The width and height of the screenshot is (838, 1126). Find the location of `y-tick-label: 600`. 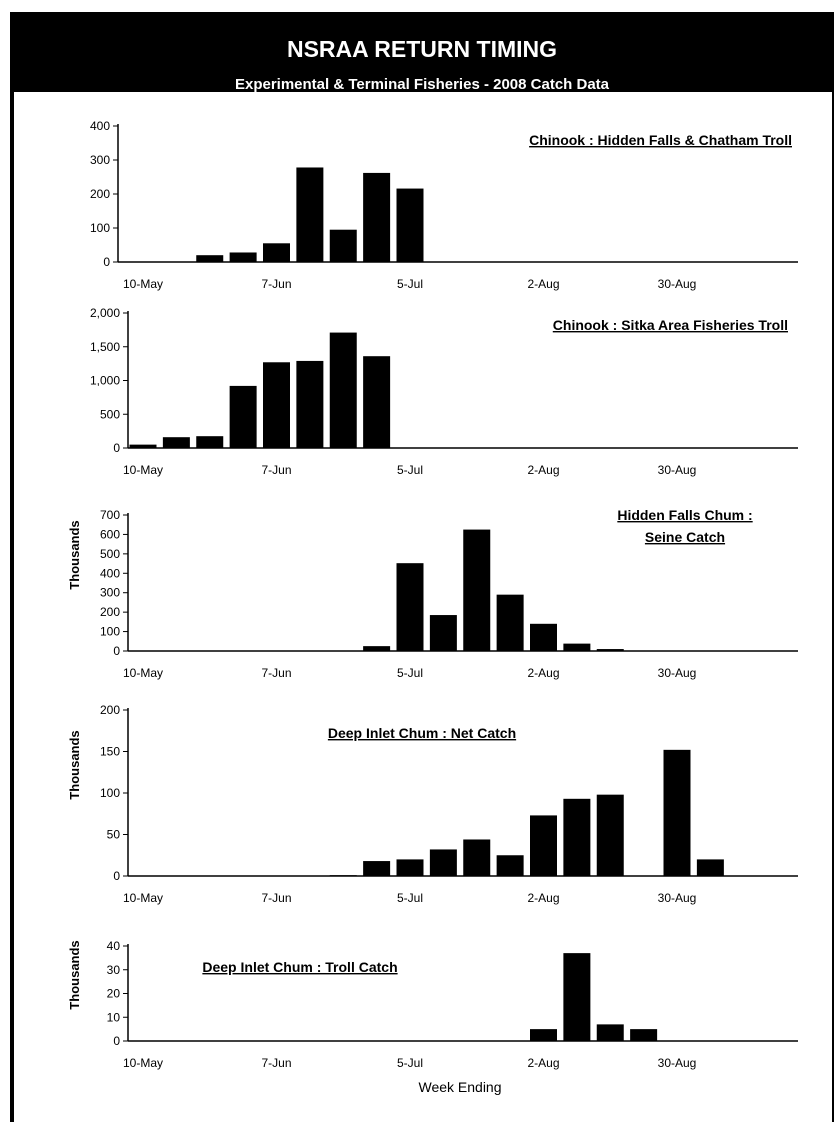

y-tick-label: 600 is located at coordinates (110, 534).